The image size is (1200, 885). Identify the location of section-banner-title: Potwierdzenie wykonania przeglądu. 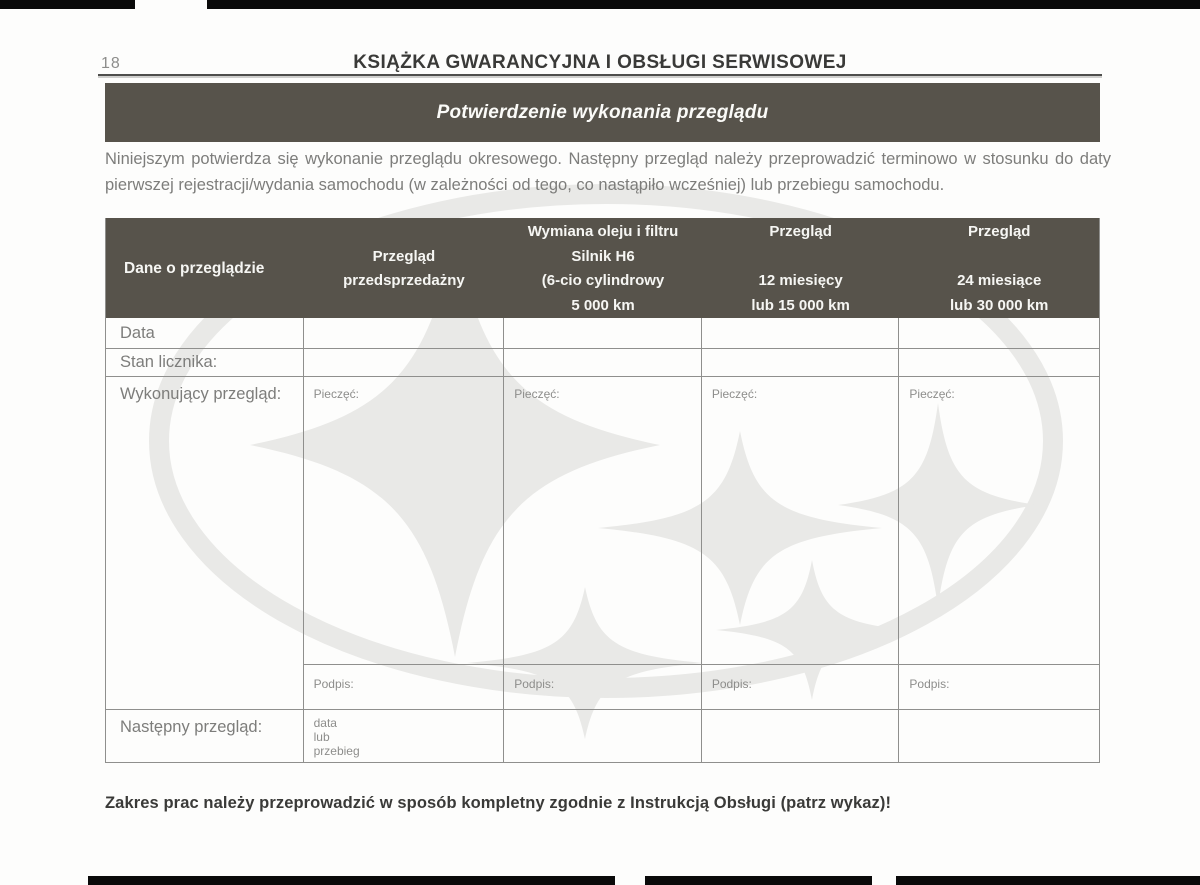
(602, 112).